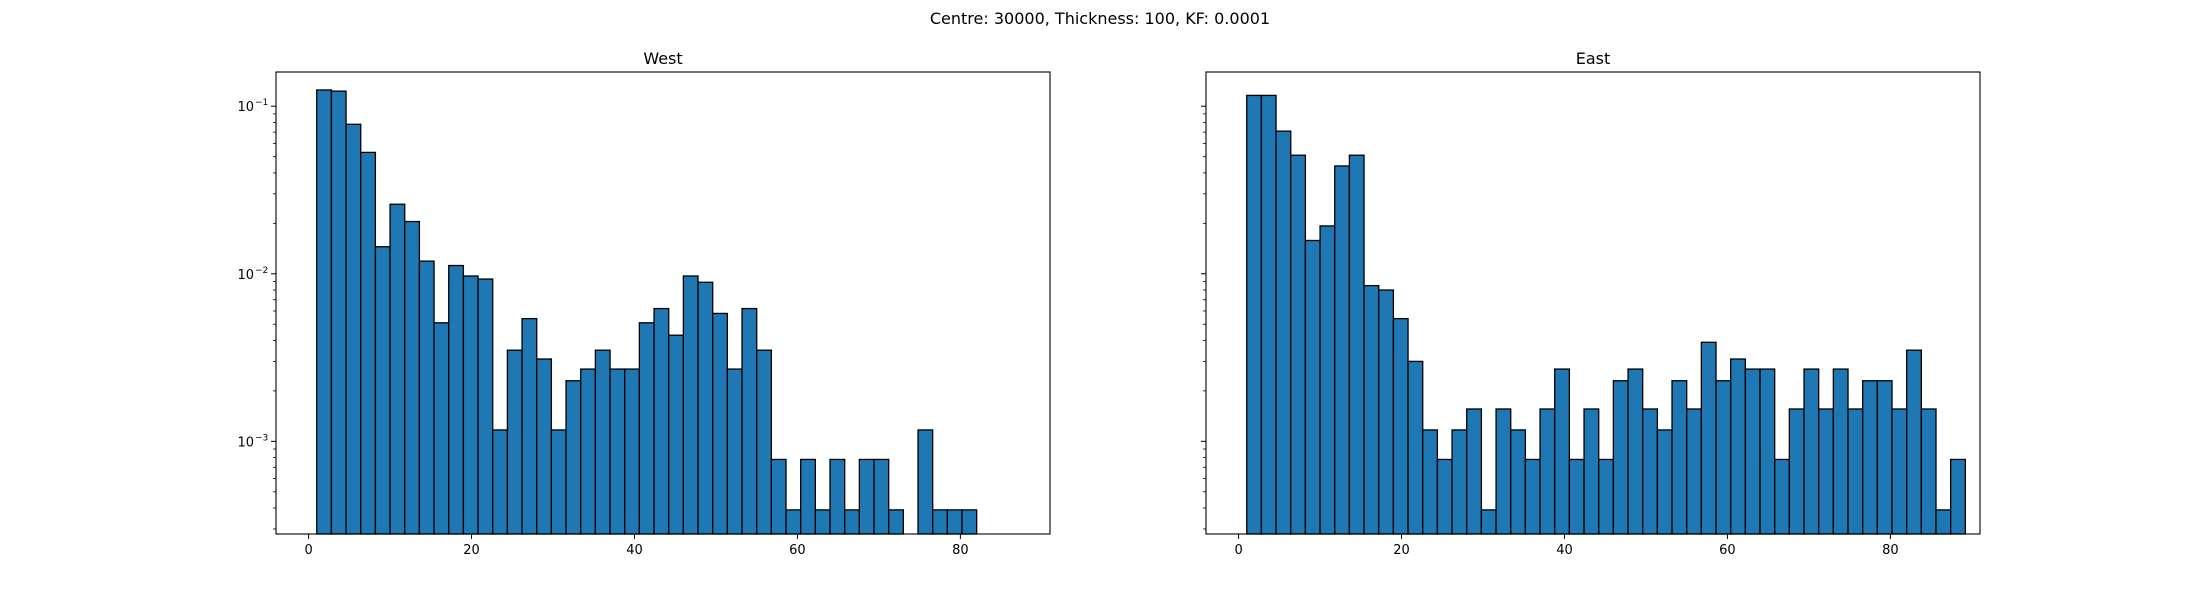 Image resolution: width=2200 pixels, height=600 pixels. Describe the element at coordinates (1238, 550) in the screenshot. I see `x-tick-label: 0` at that location.